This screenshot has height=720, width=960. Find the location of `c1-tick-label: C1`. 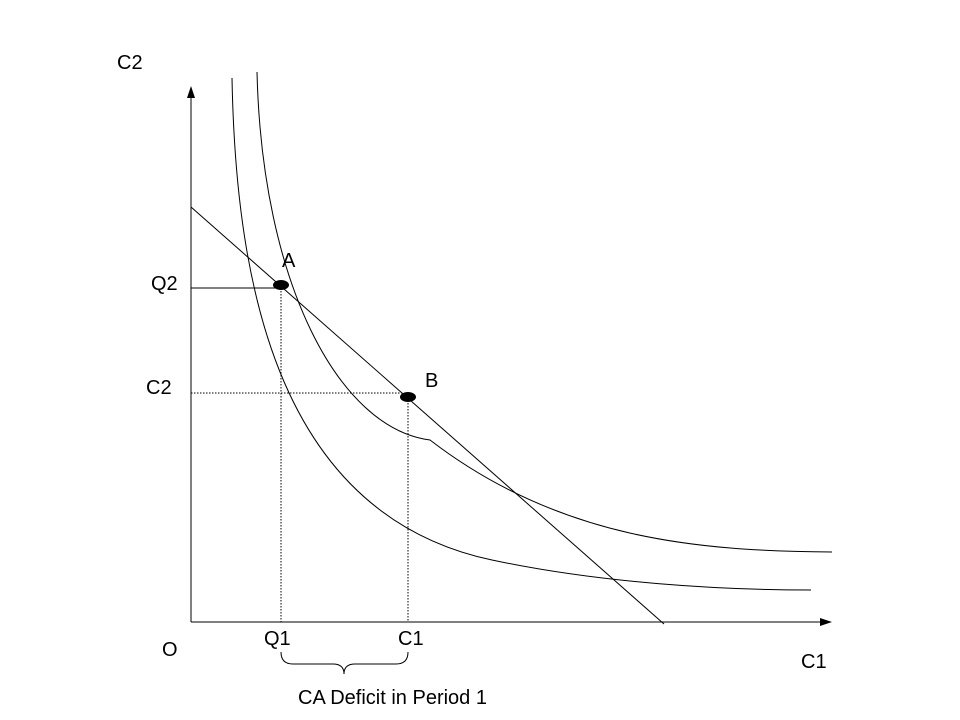

c1-tick-label: C1 is located at coordinates (411, 639).